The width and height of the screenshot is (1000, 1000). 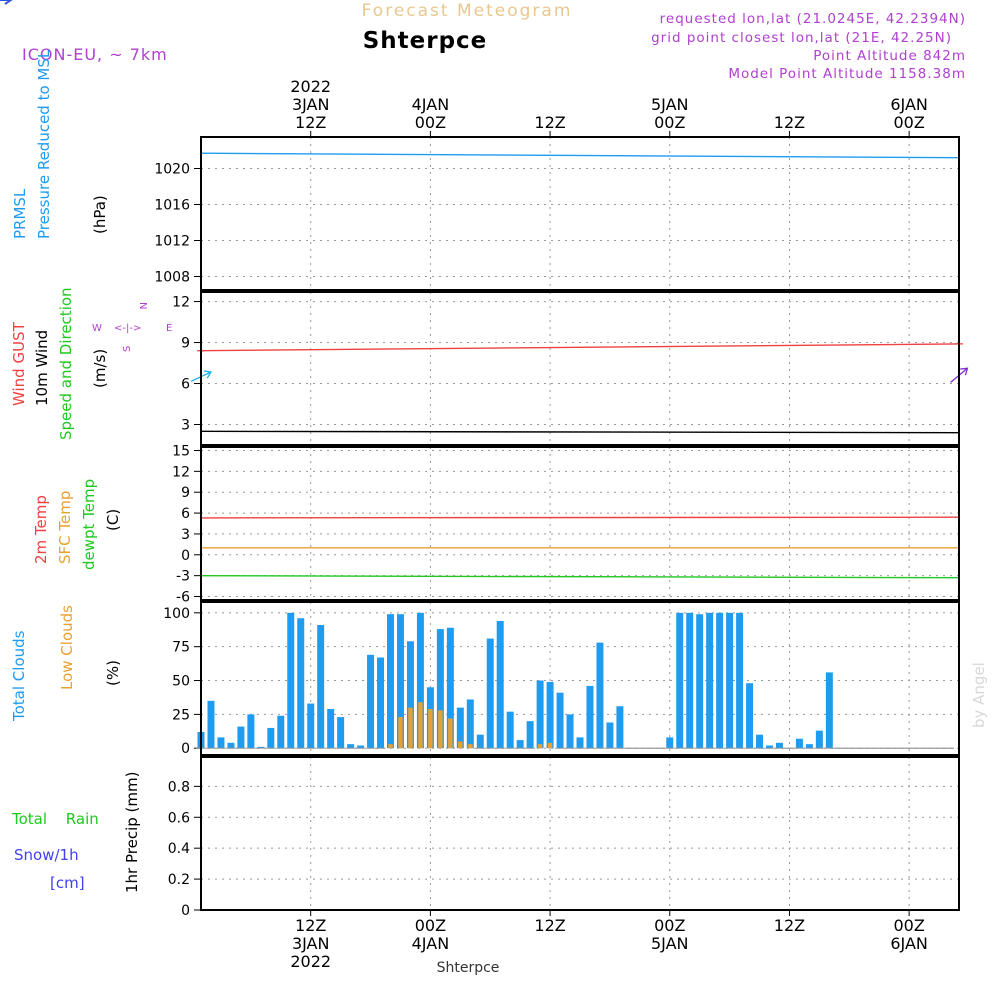 What do you see at coordinates (185, 514) in the screenshot?
I see `y-tick-label: 6` at bounding box center [185, 514].